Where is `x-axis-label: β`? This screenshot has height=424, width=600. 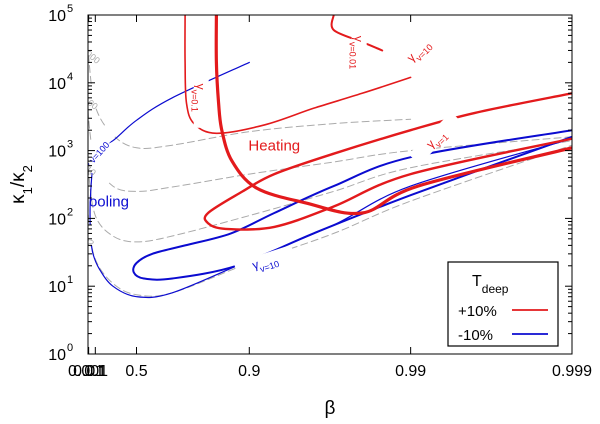
x-axis-label: β is located at coordinates (330, 408).